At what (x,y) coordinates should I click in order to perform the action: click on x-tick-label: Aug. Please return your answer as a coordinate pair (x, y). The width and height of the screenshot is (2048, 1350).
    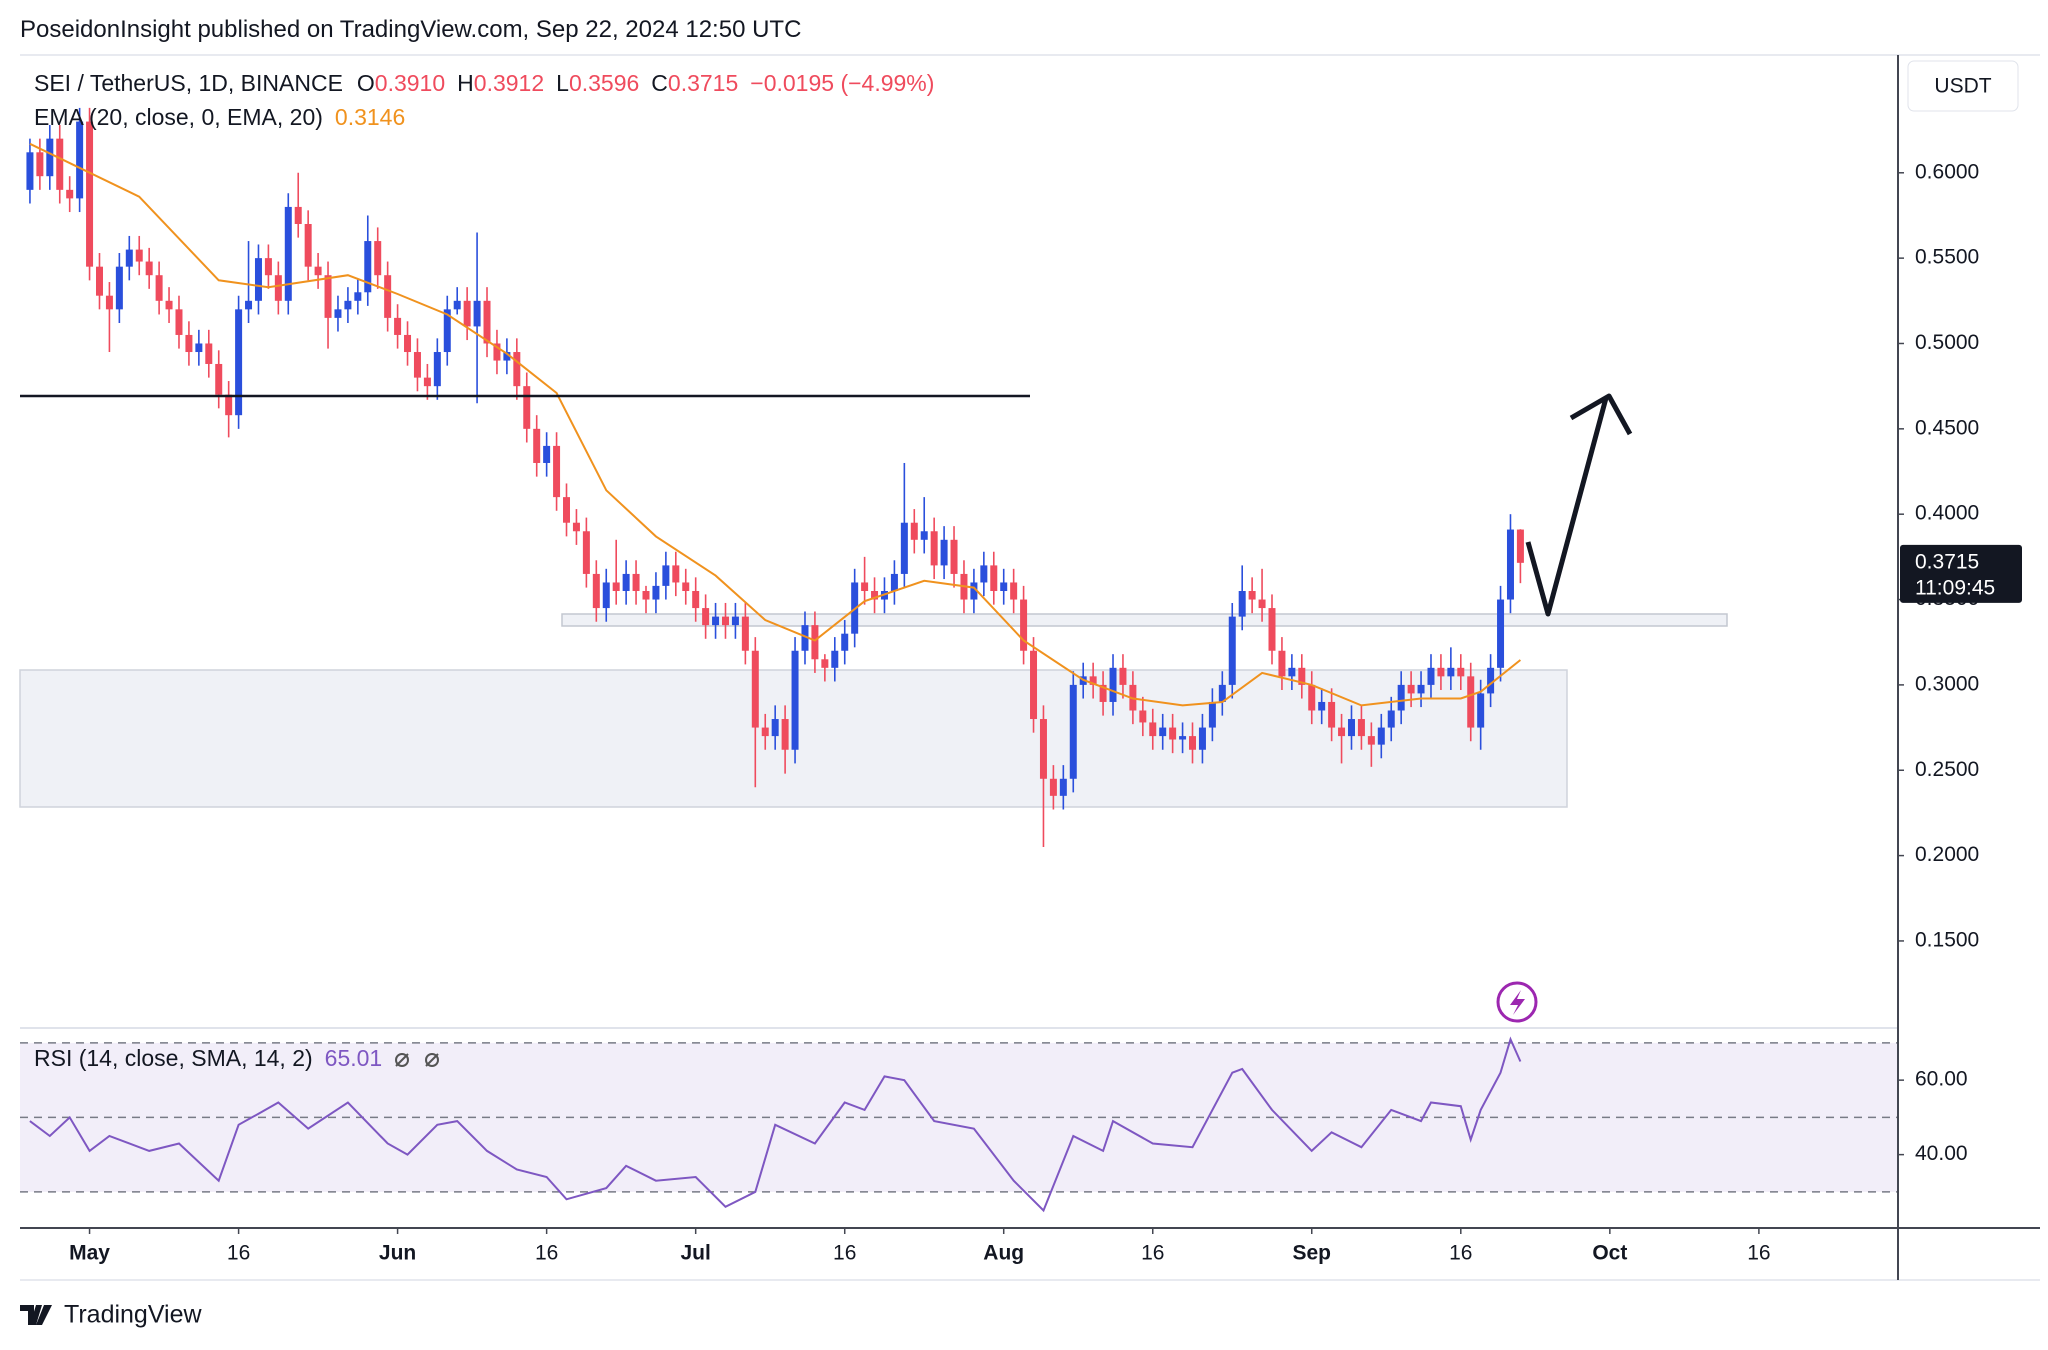
    Looking at the image, I should click on (1003, 1253).